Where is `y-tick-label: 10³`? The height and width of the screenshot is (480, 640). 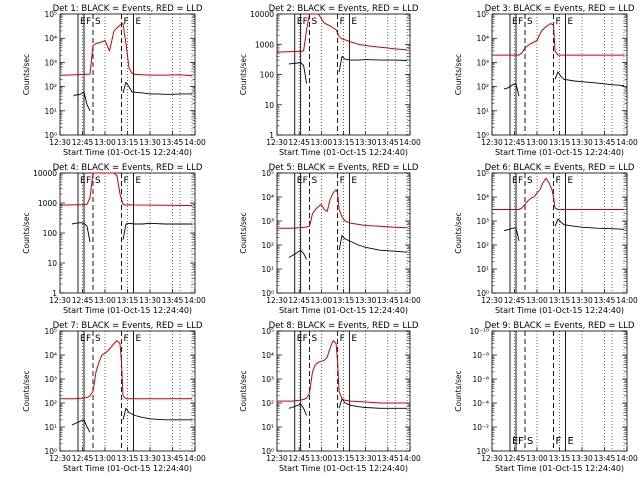 y-tick-label: 10³ is located at coordinates (267, 379).